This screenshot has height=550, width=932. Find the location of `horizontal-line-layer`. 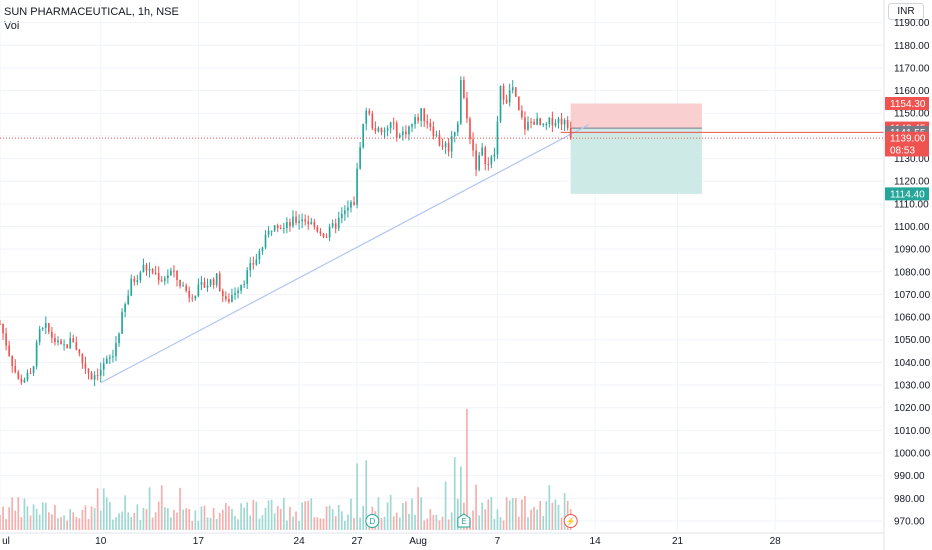

horizontal-line-layer is located at coordinates (442, 135).